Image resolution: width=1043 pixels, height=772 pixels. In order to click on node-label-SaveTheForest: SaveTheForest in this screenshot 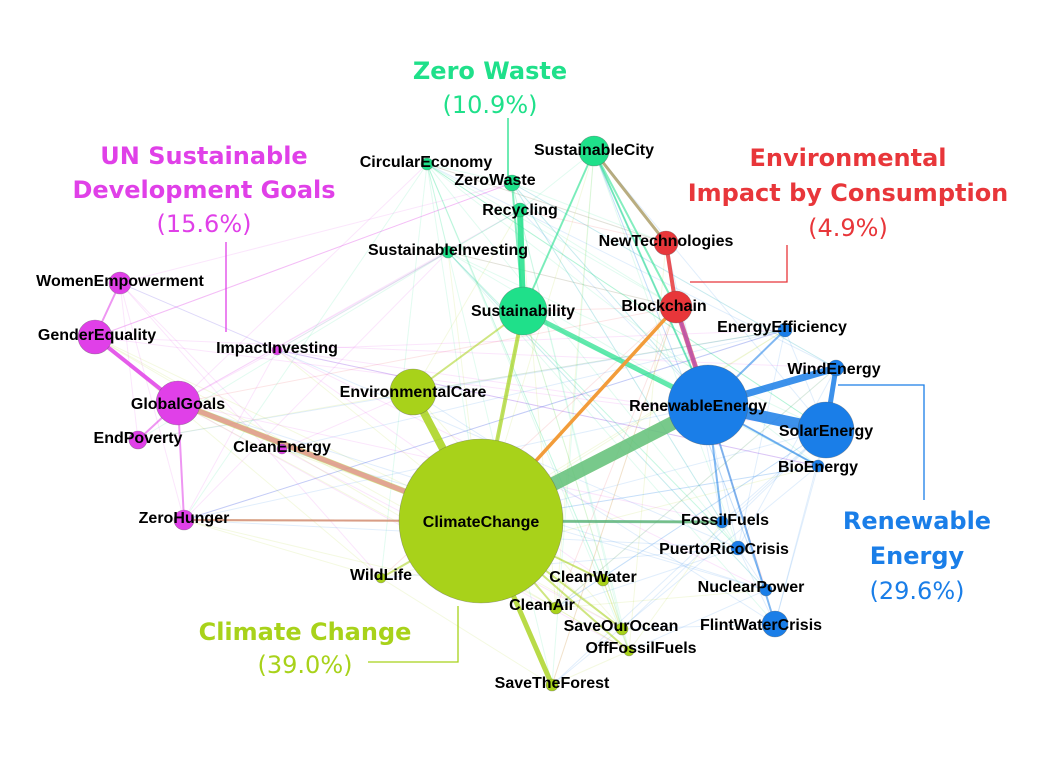, I will do `click(552, 683)`.